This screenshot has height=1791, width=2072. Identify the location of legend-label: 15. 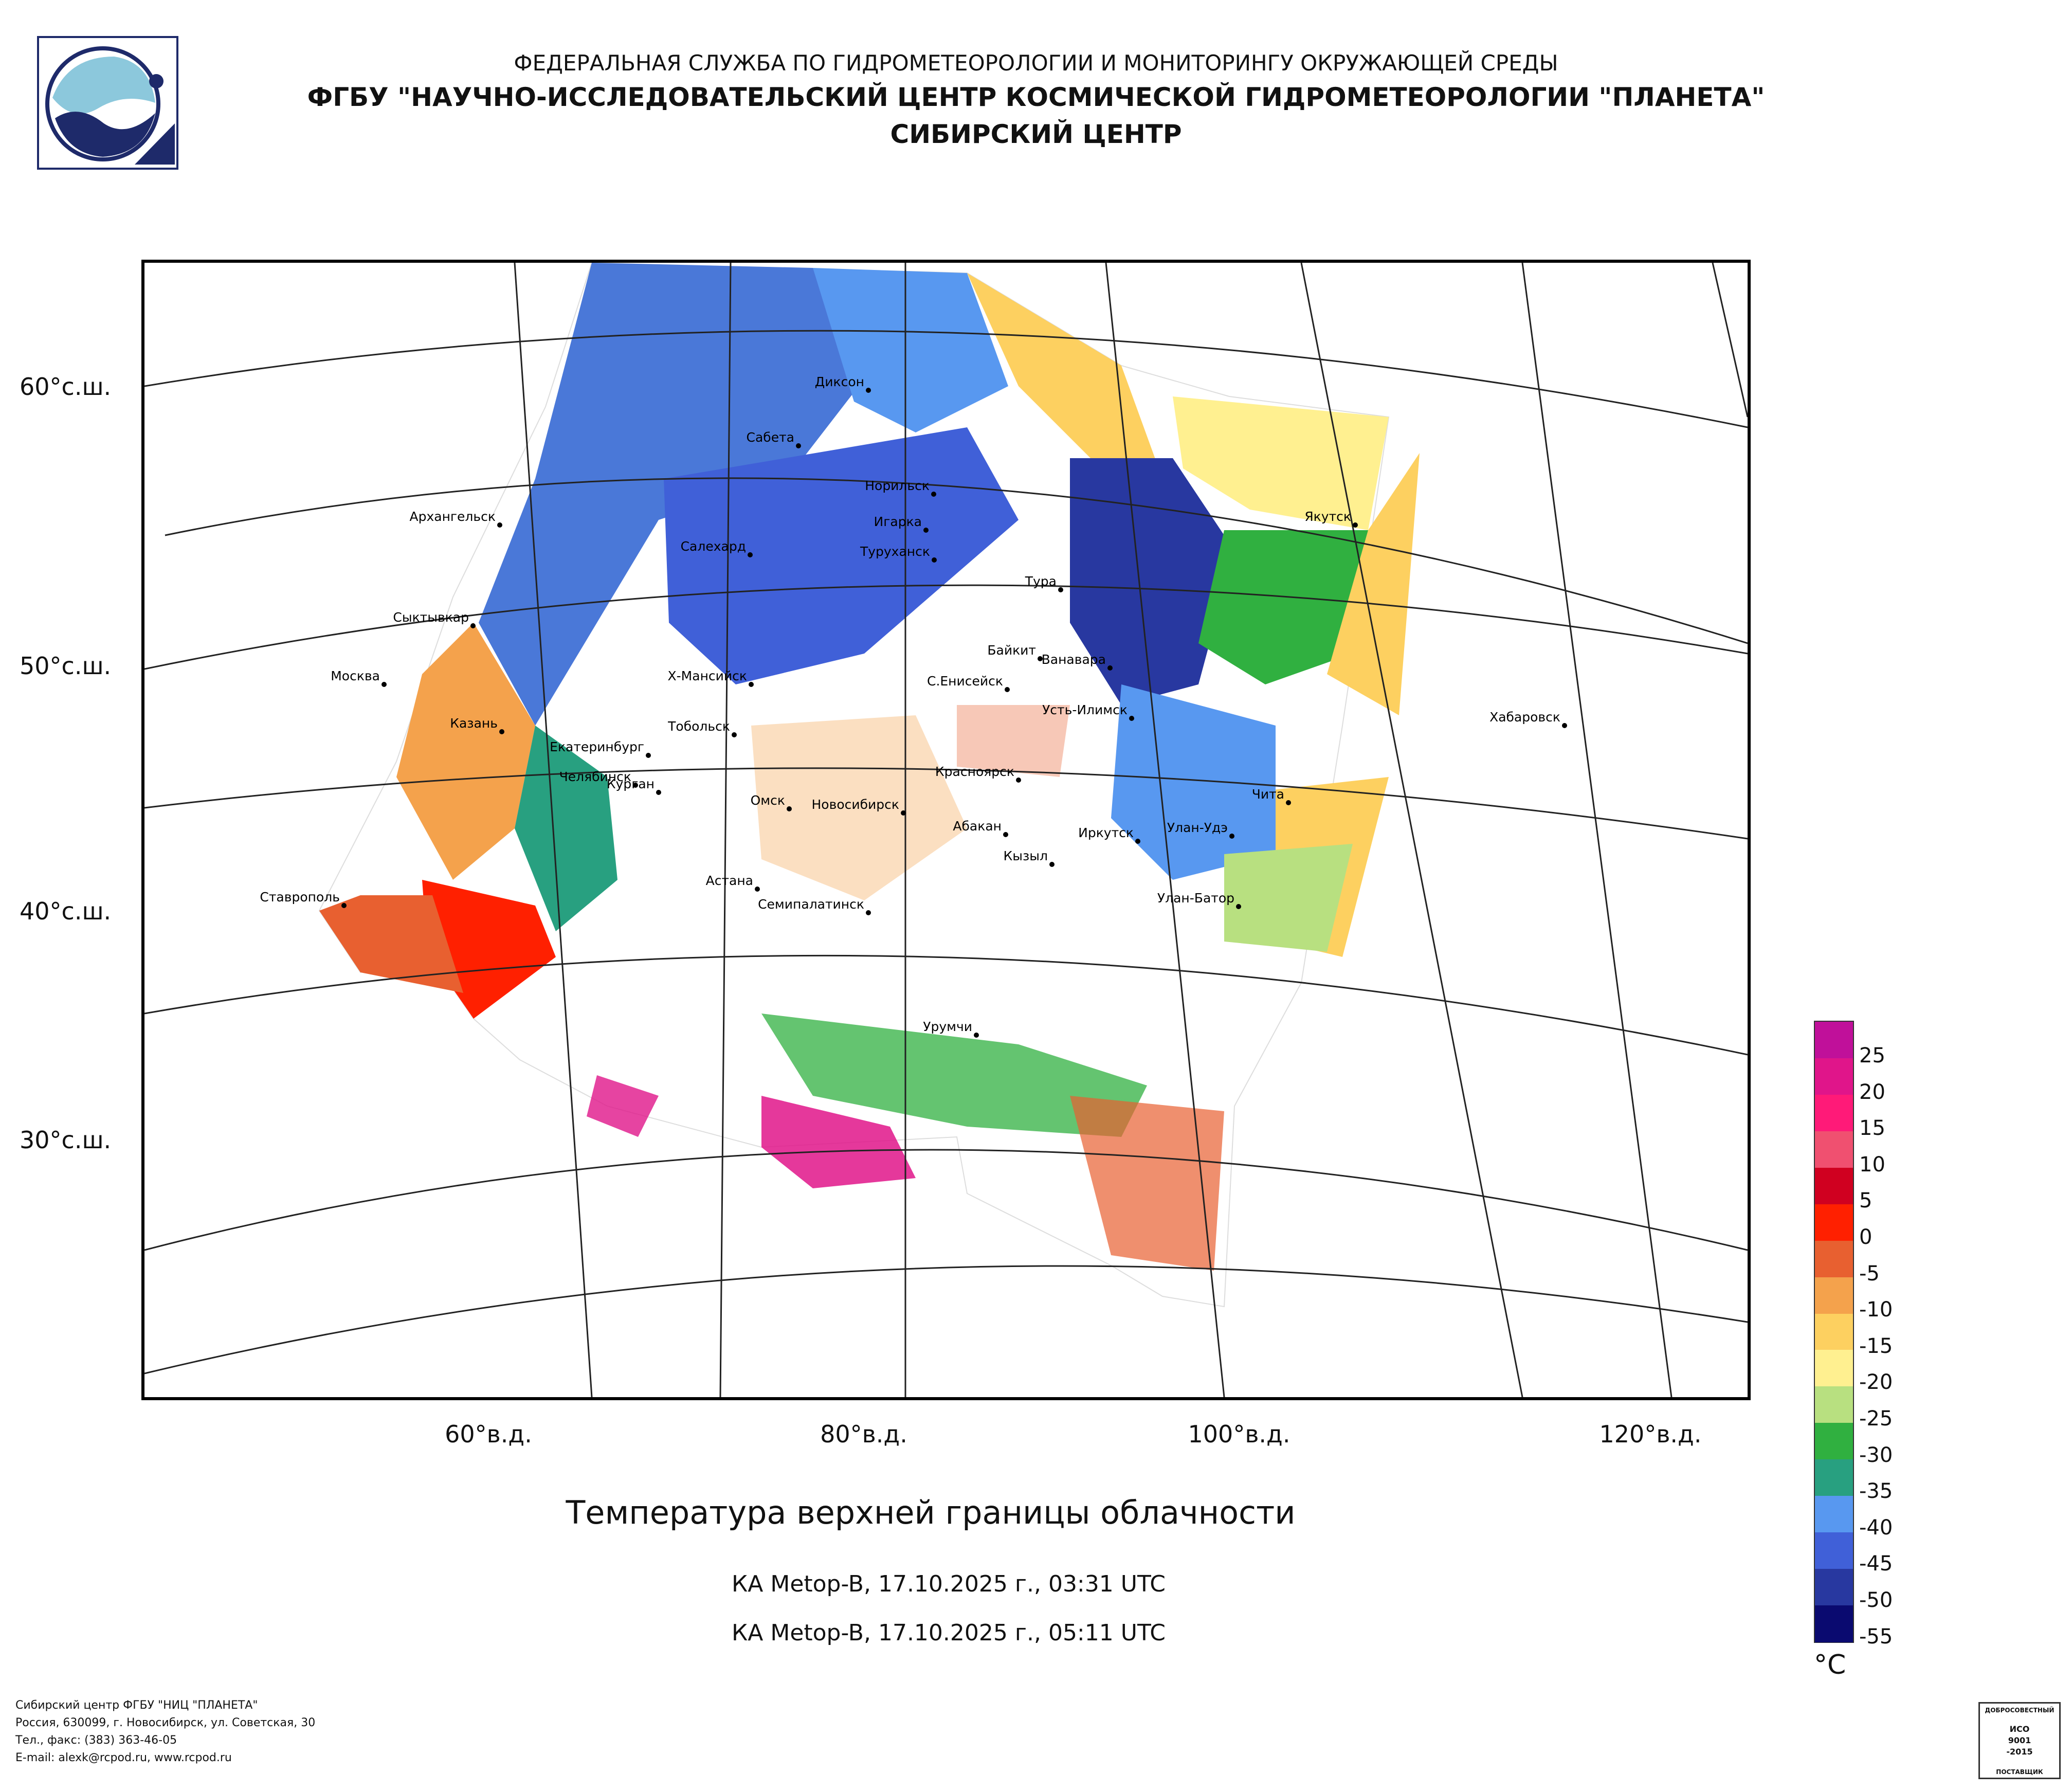
(1872, 1128).